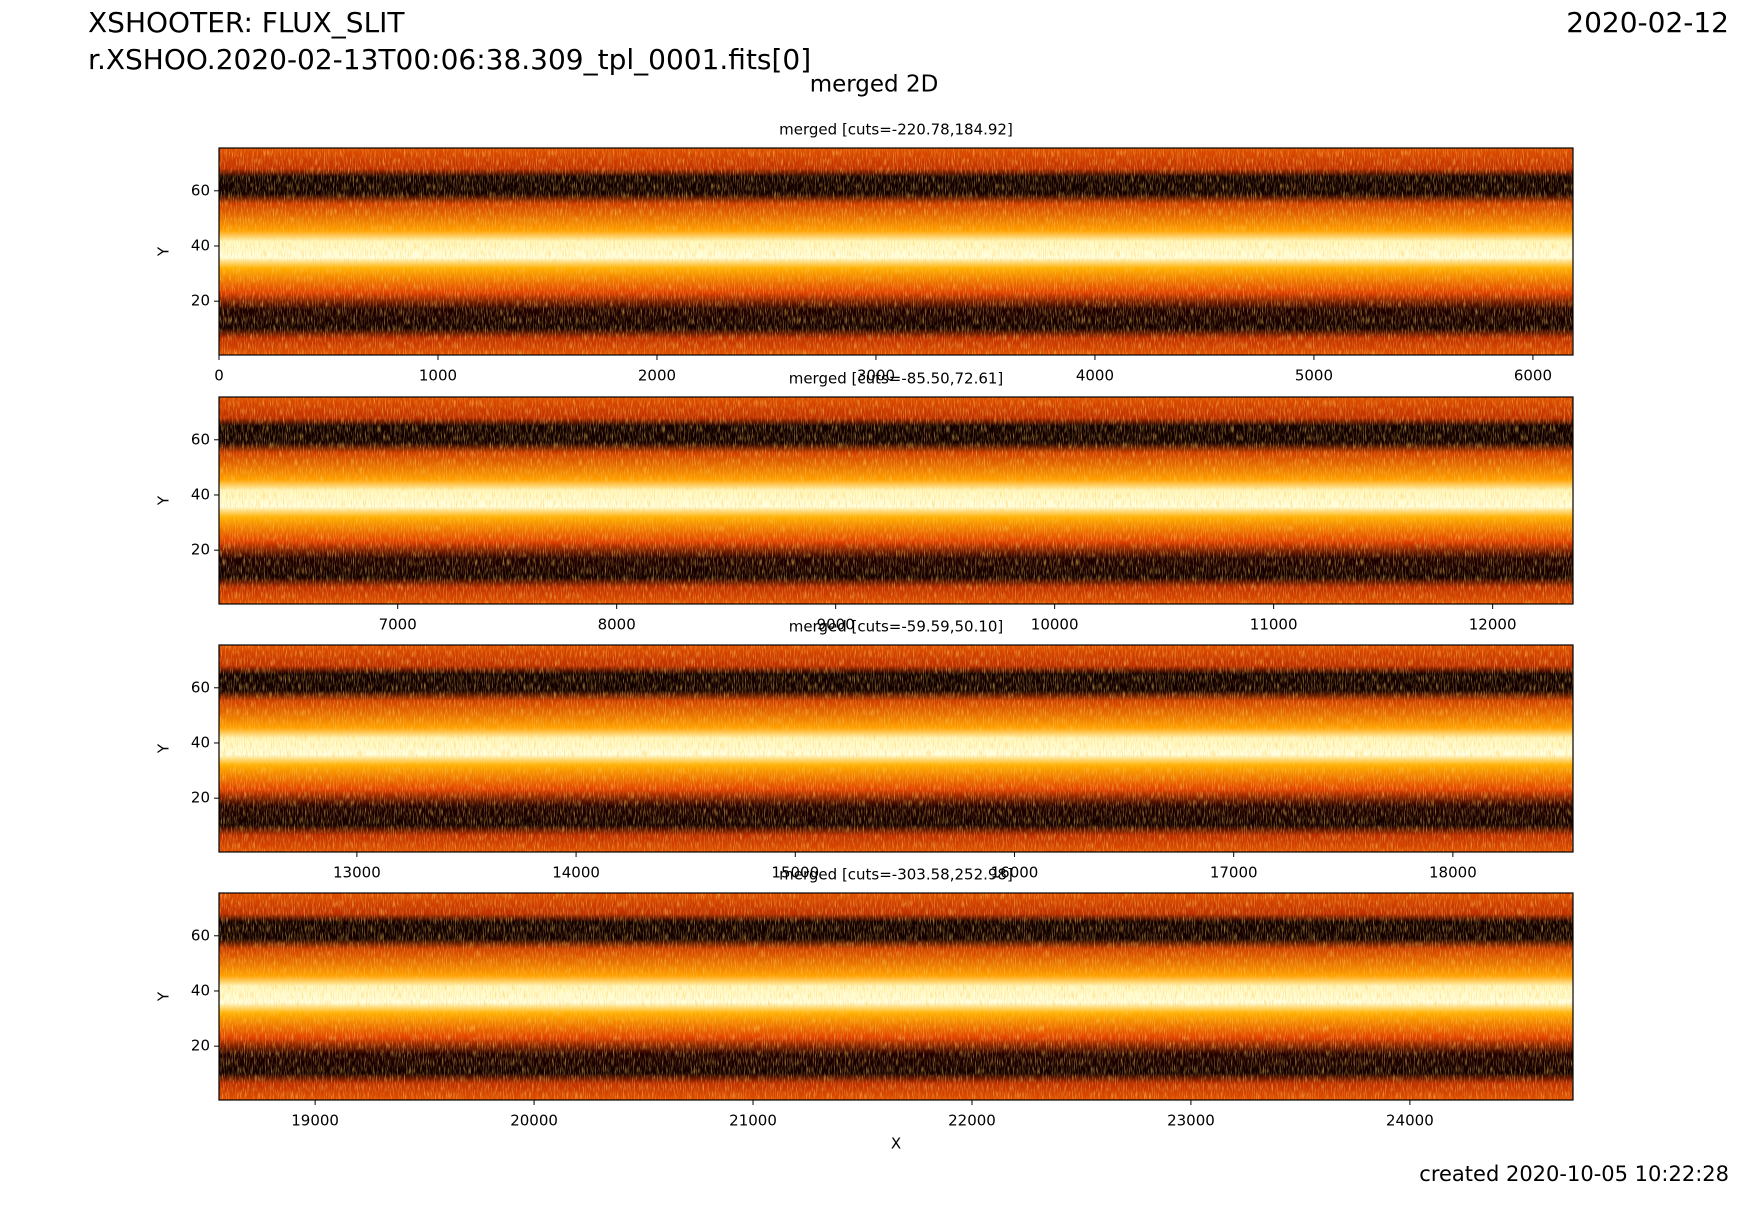  Describe the element at coordinates (657, 376) in the screenshot. I see `x-tick-label: 2000` at that location.